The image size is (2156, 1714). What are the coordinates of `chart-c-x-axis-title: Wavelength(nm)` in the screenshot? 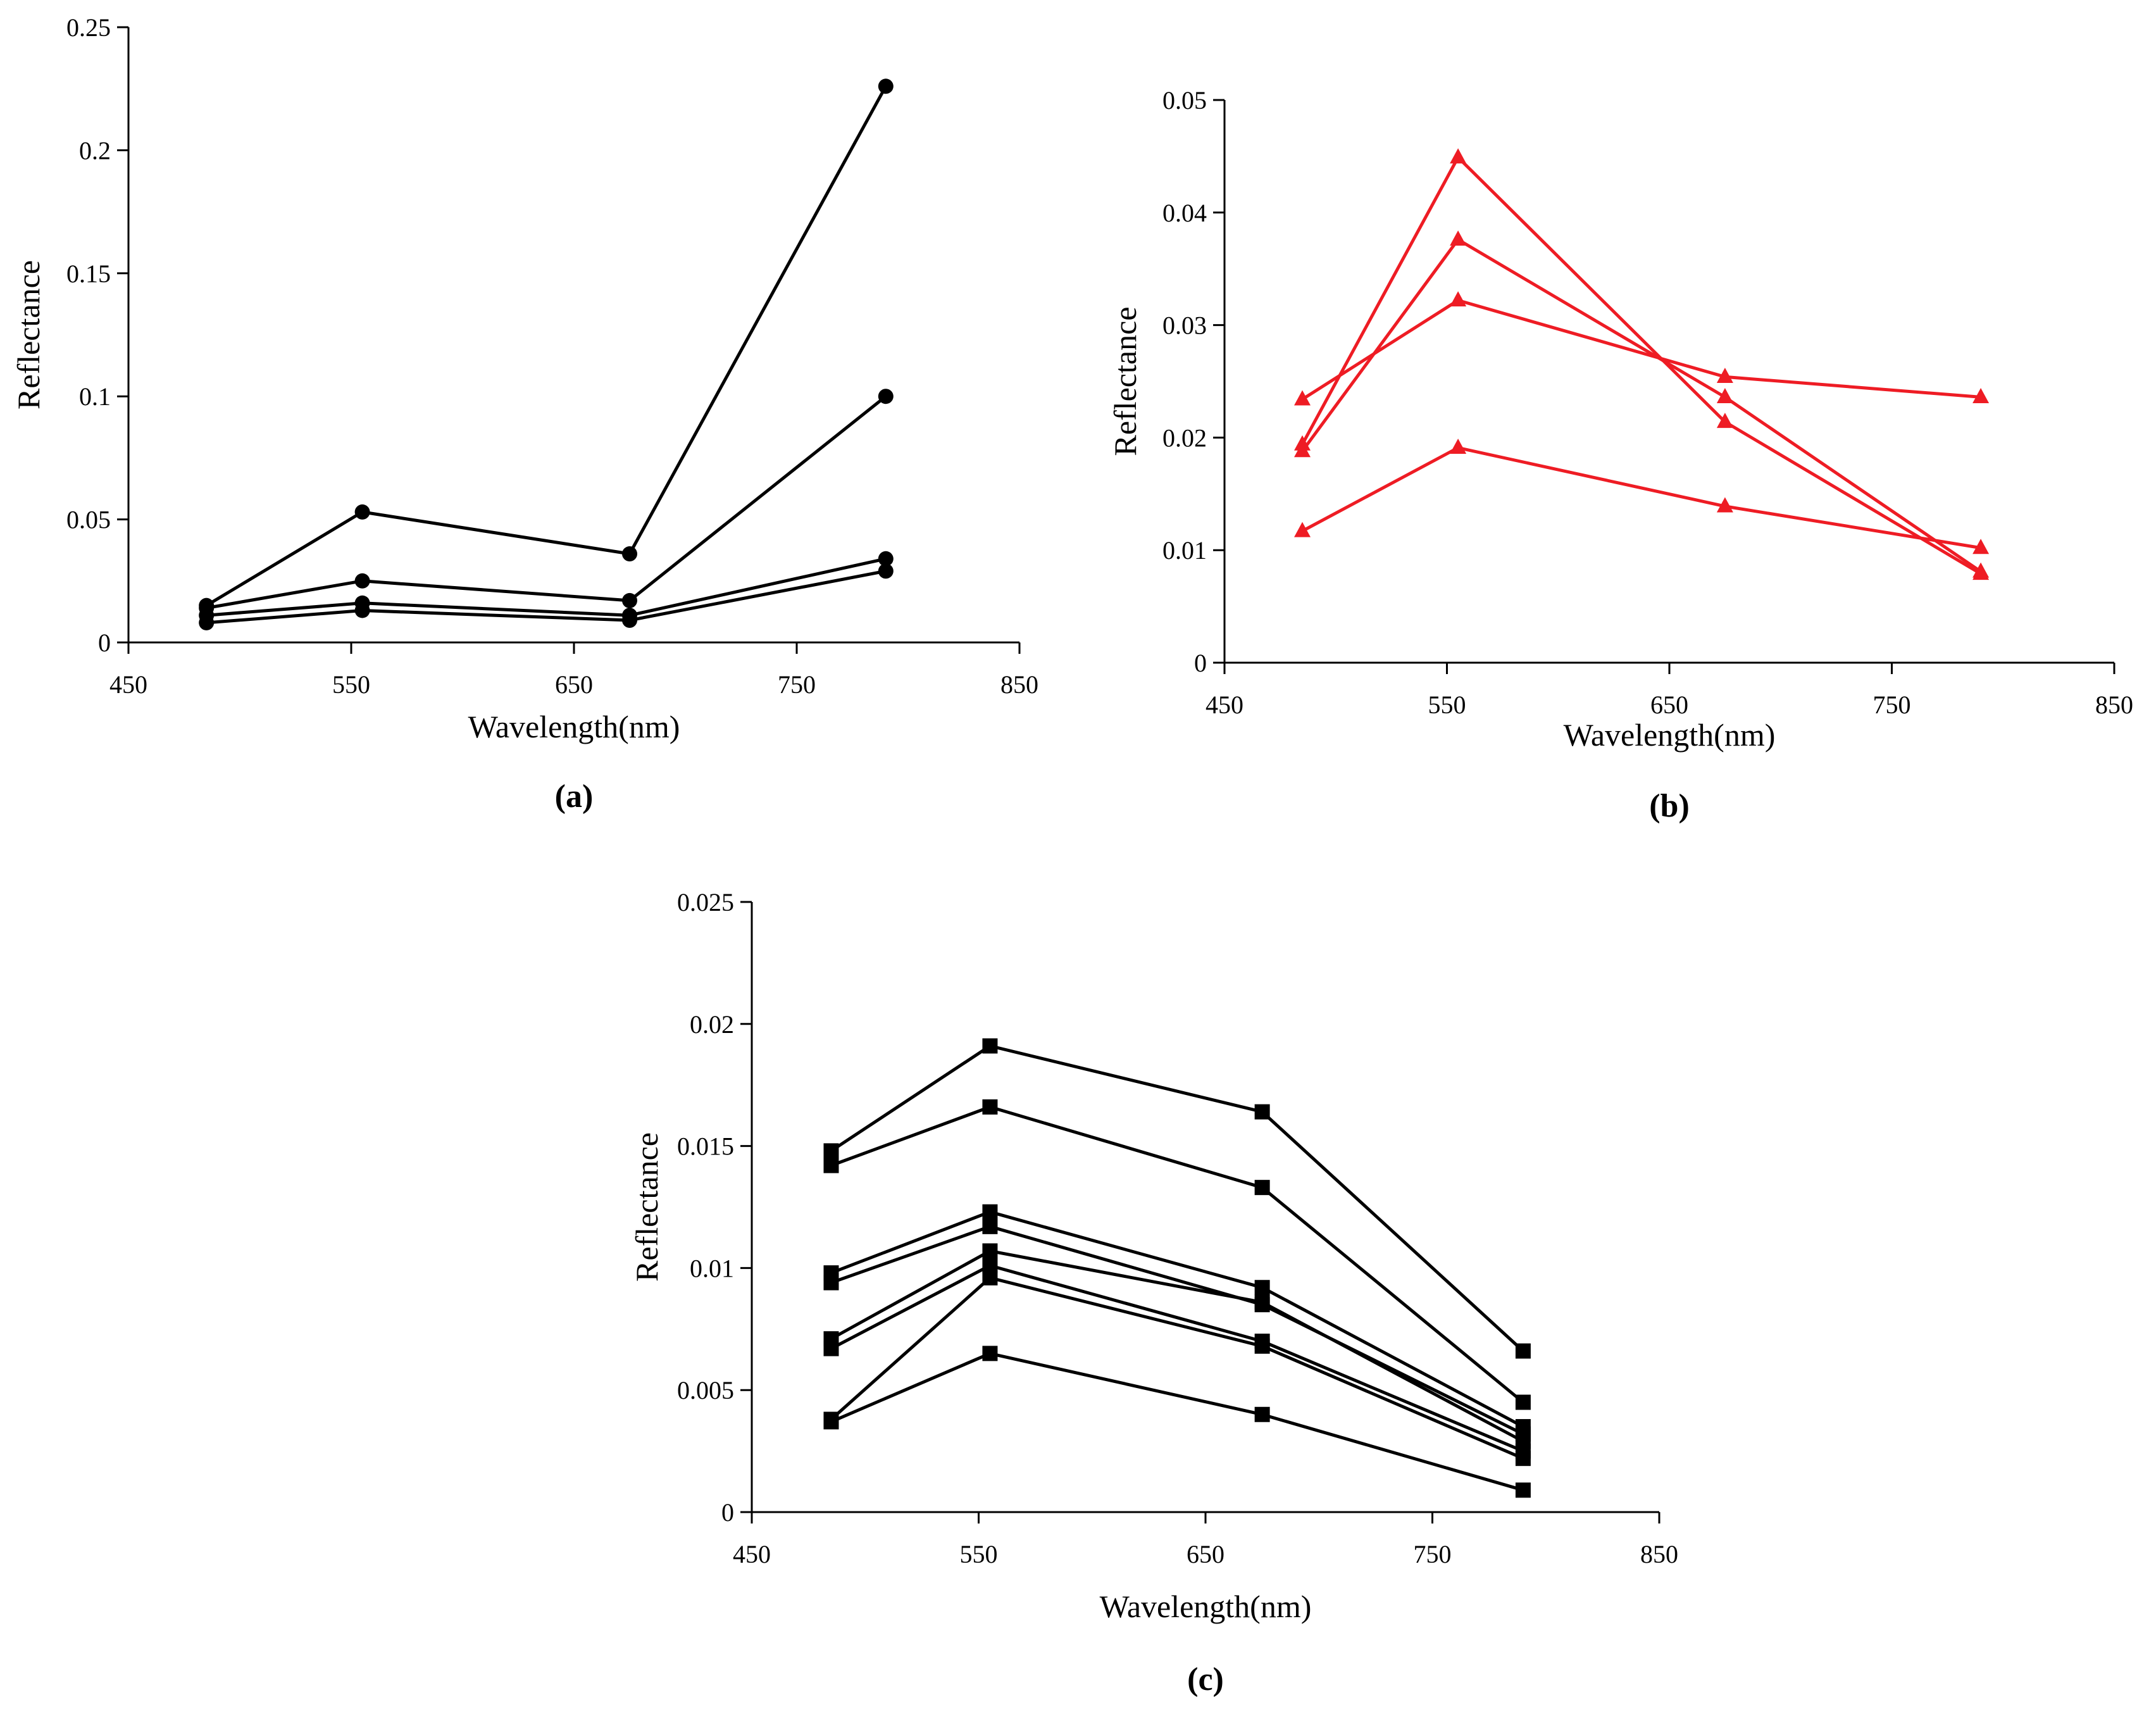 It's located at (1206, 1607).